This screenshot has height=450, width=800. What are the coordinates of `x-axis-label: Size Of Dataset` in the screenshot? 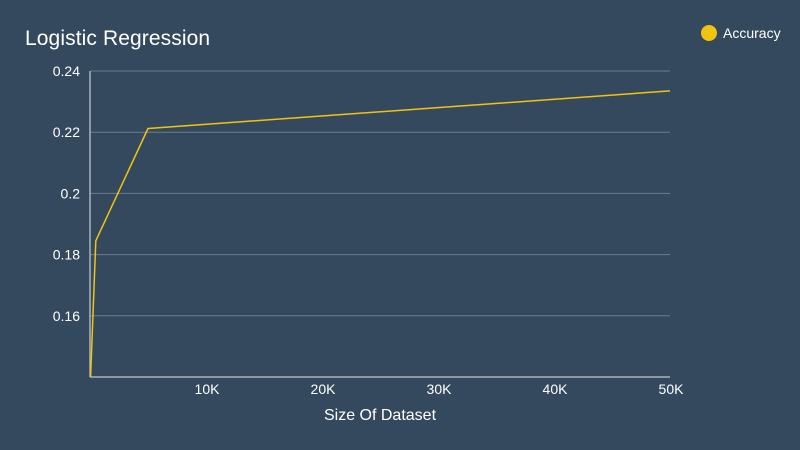 It's located at (380, 415).